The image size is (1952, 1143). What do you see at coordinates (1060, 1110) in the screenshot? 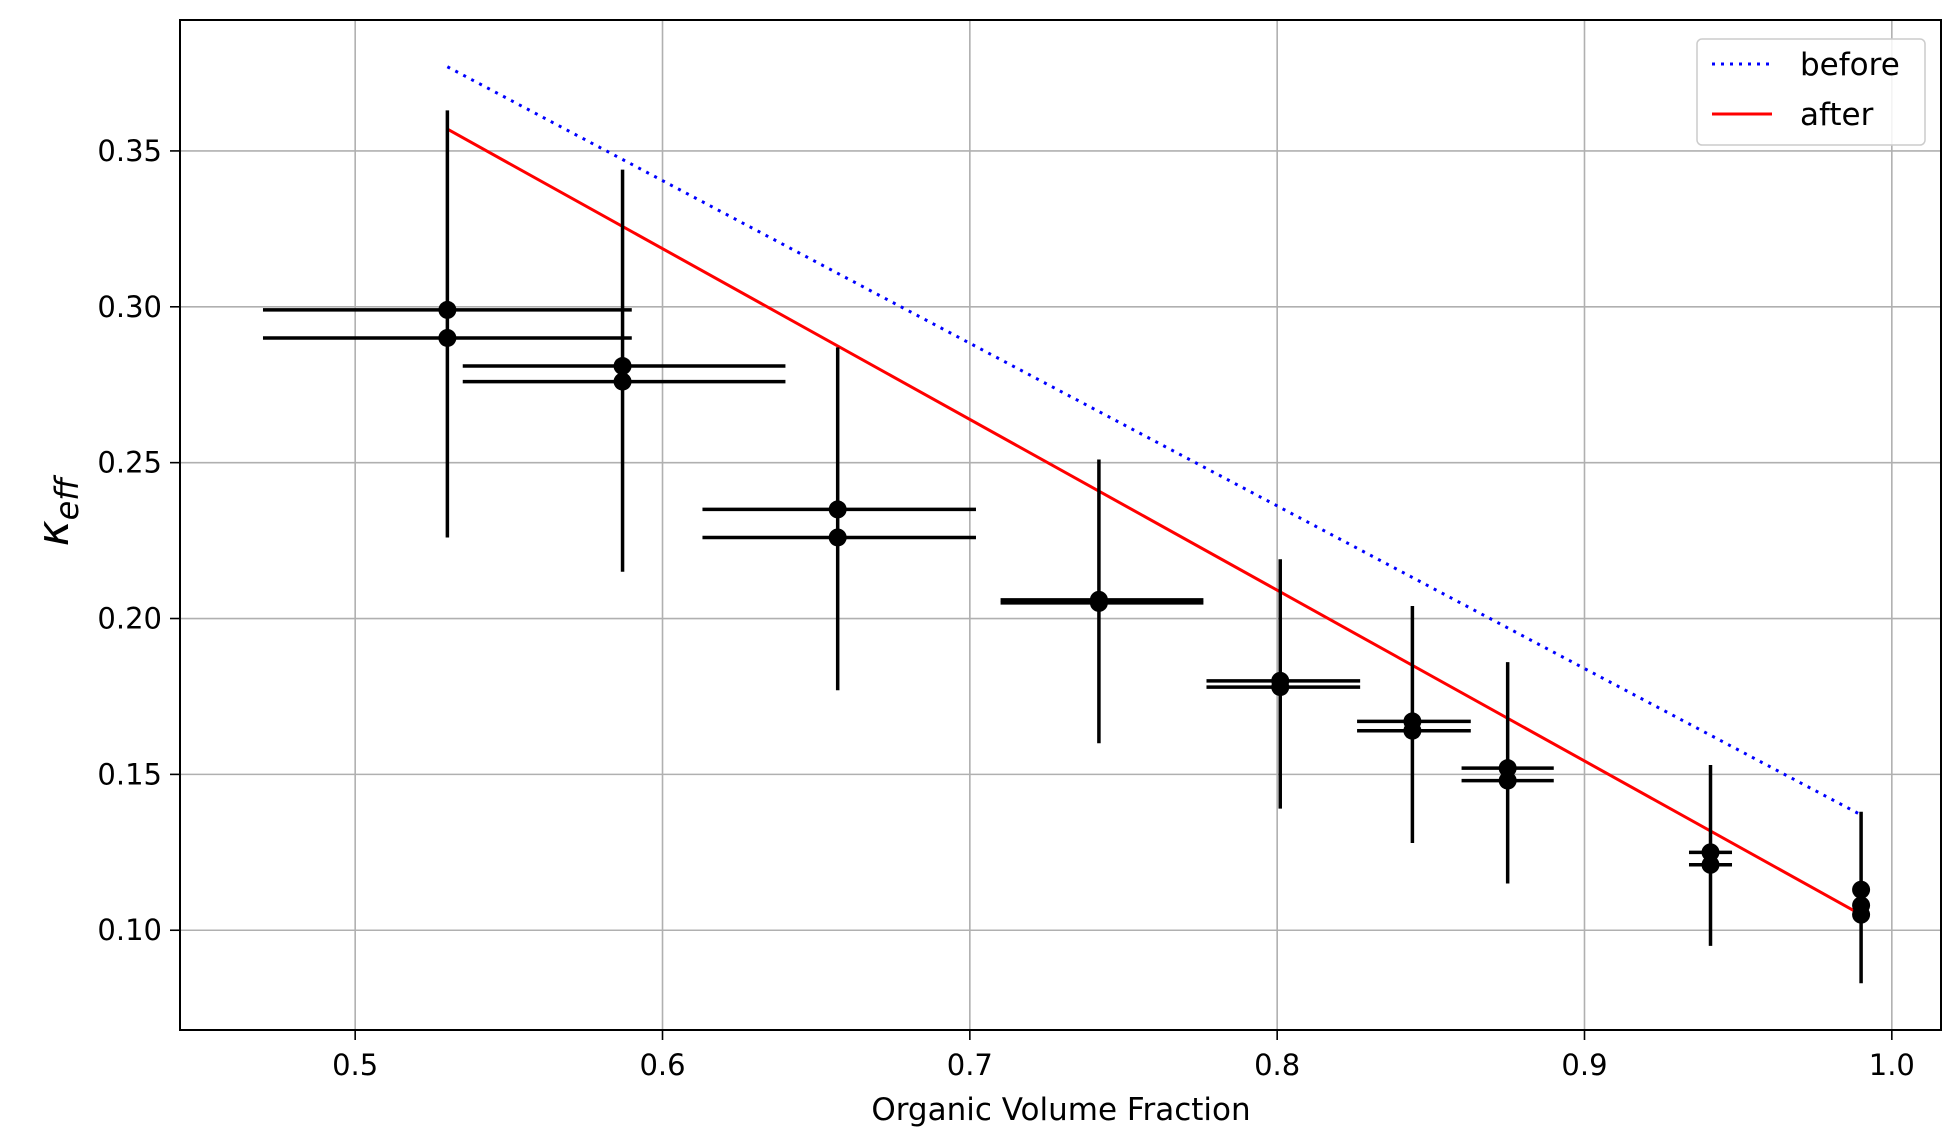
I see `x-axis-label: Organic Volume Fraction` at bounding box center [1060, 1110].